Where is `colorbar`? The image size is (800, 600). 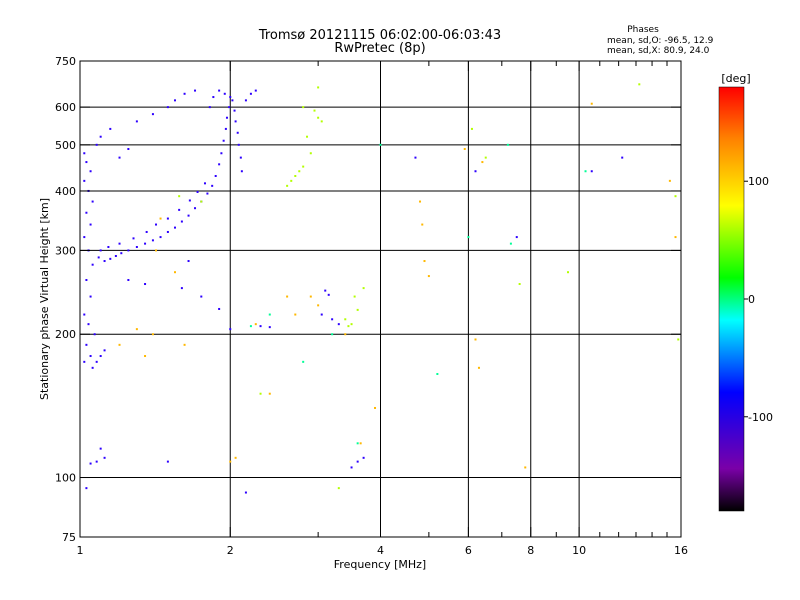 colorbar is located at coordinates (731, 299).